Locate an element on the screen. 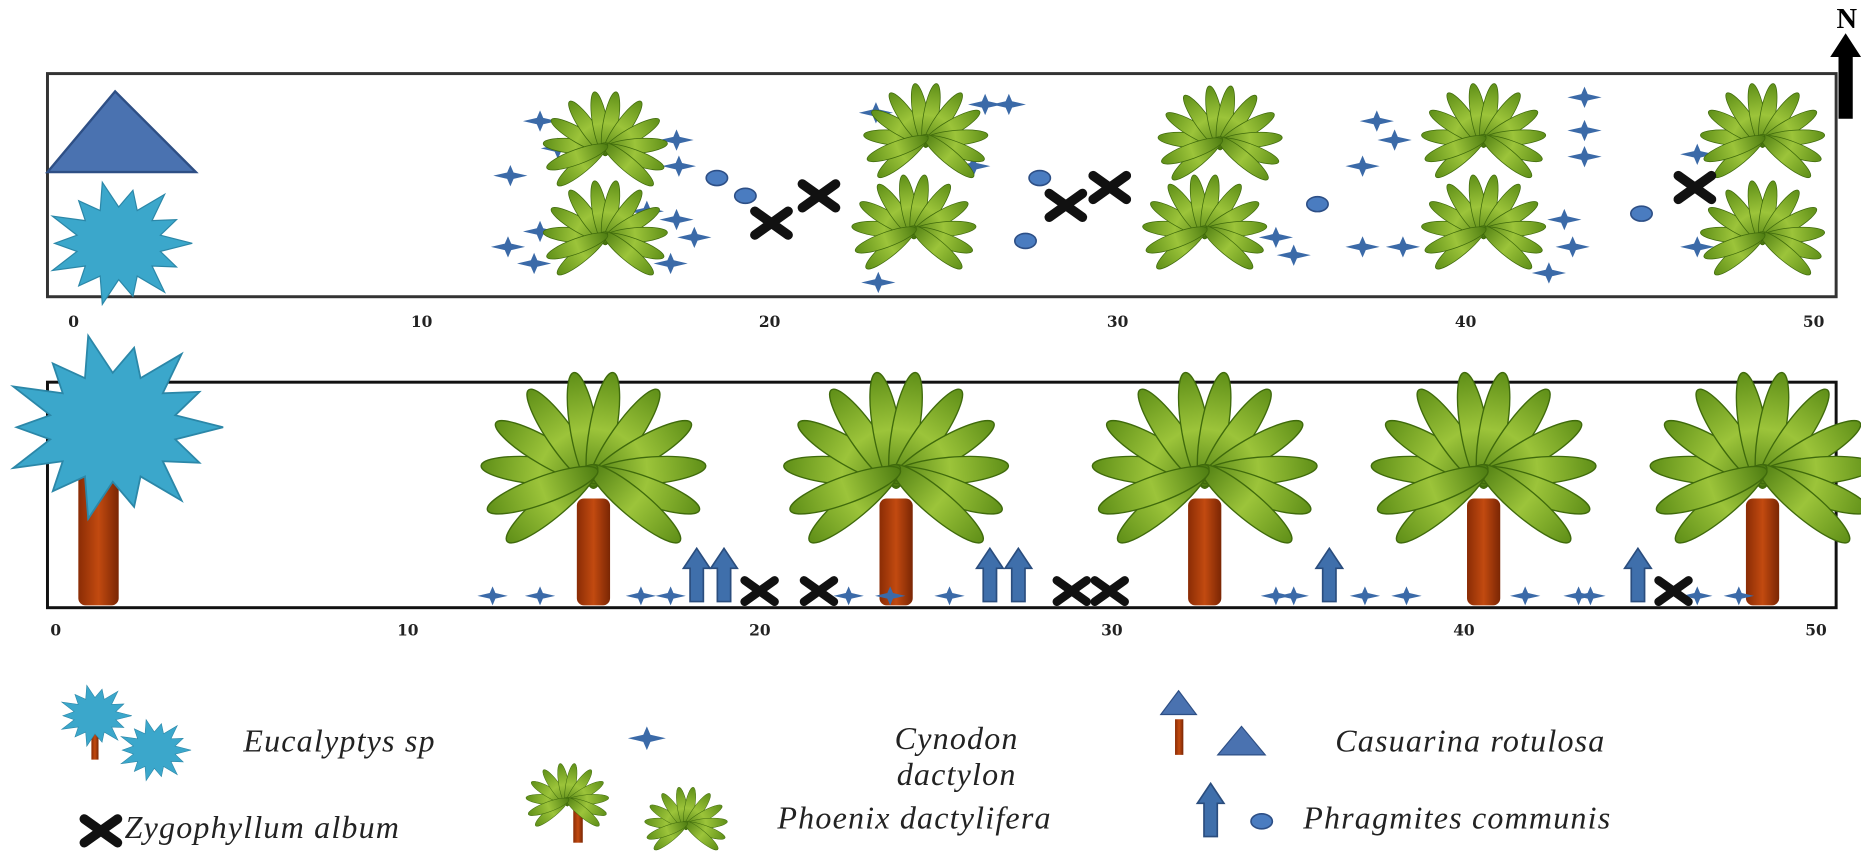 This screenshot has height=858, width=1861. north-label: N is located at coordinates (1847, 19).